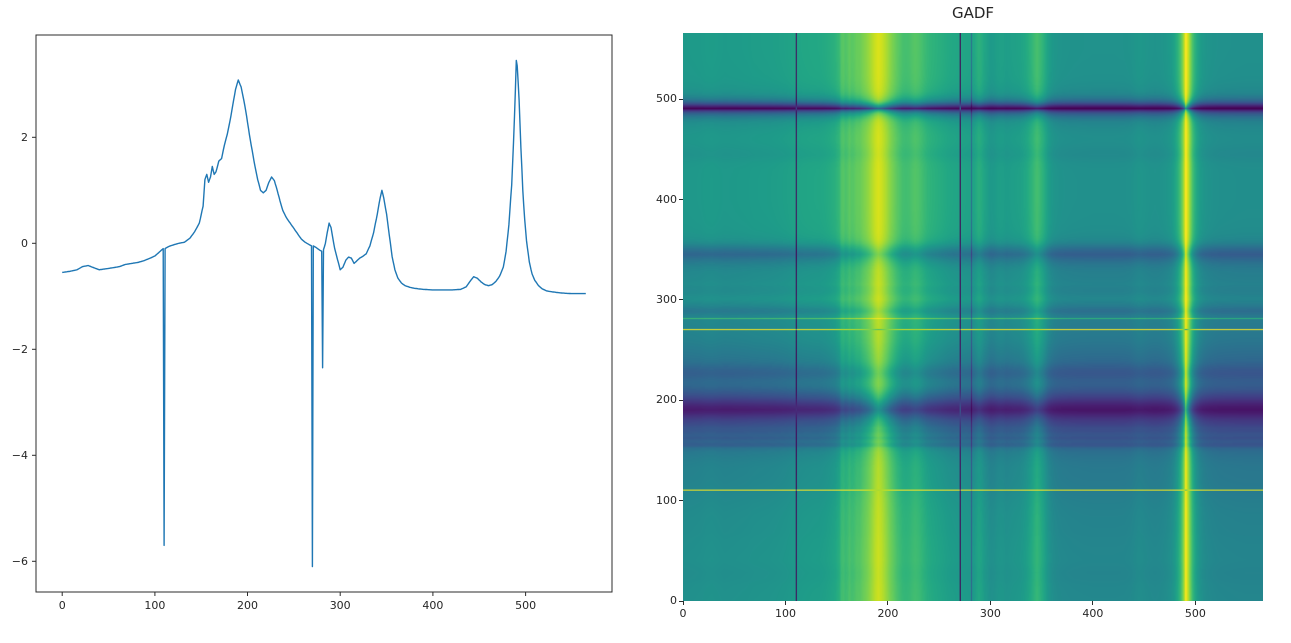 This screenshot has height=643, width=1291. I want to click on svg-text: 500, so click(525, 605).